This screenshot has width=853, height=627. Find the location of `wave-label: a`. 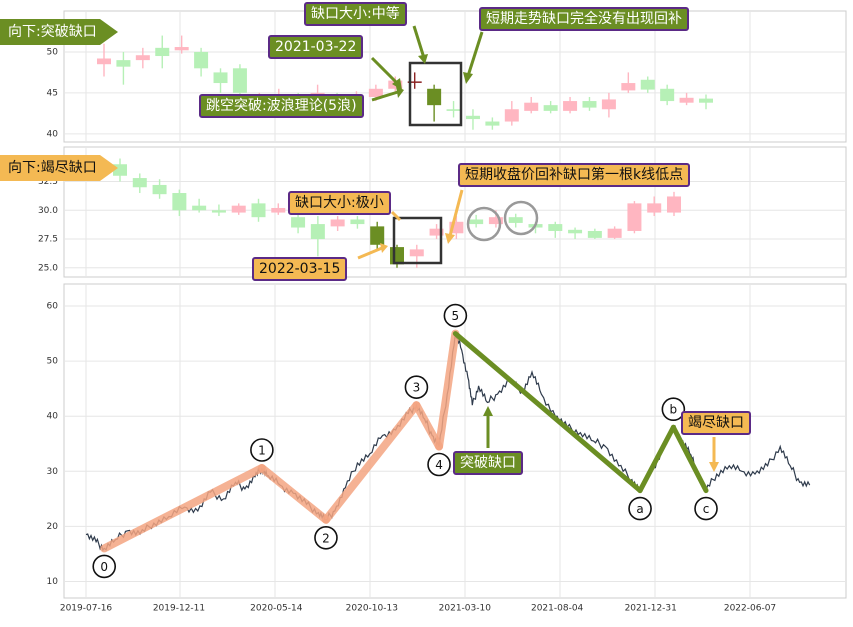

wave-label: a is located at coordinates (639, 509).